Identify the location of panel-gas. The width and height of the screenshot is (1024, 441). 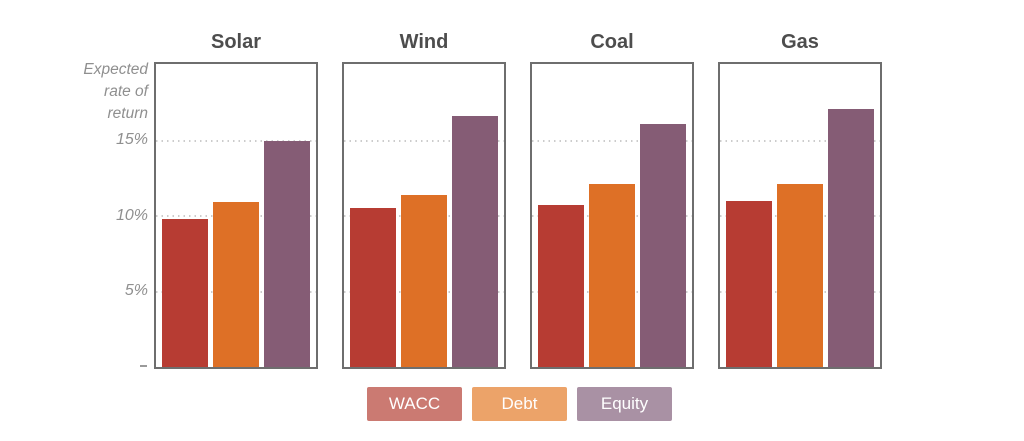
(800, 215).